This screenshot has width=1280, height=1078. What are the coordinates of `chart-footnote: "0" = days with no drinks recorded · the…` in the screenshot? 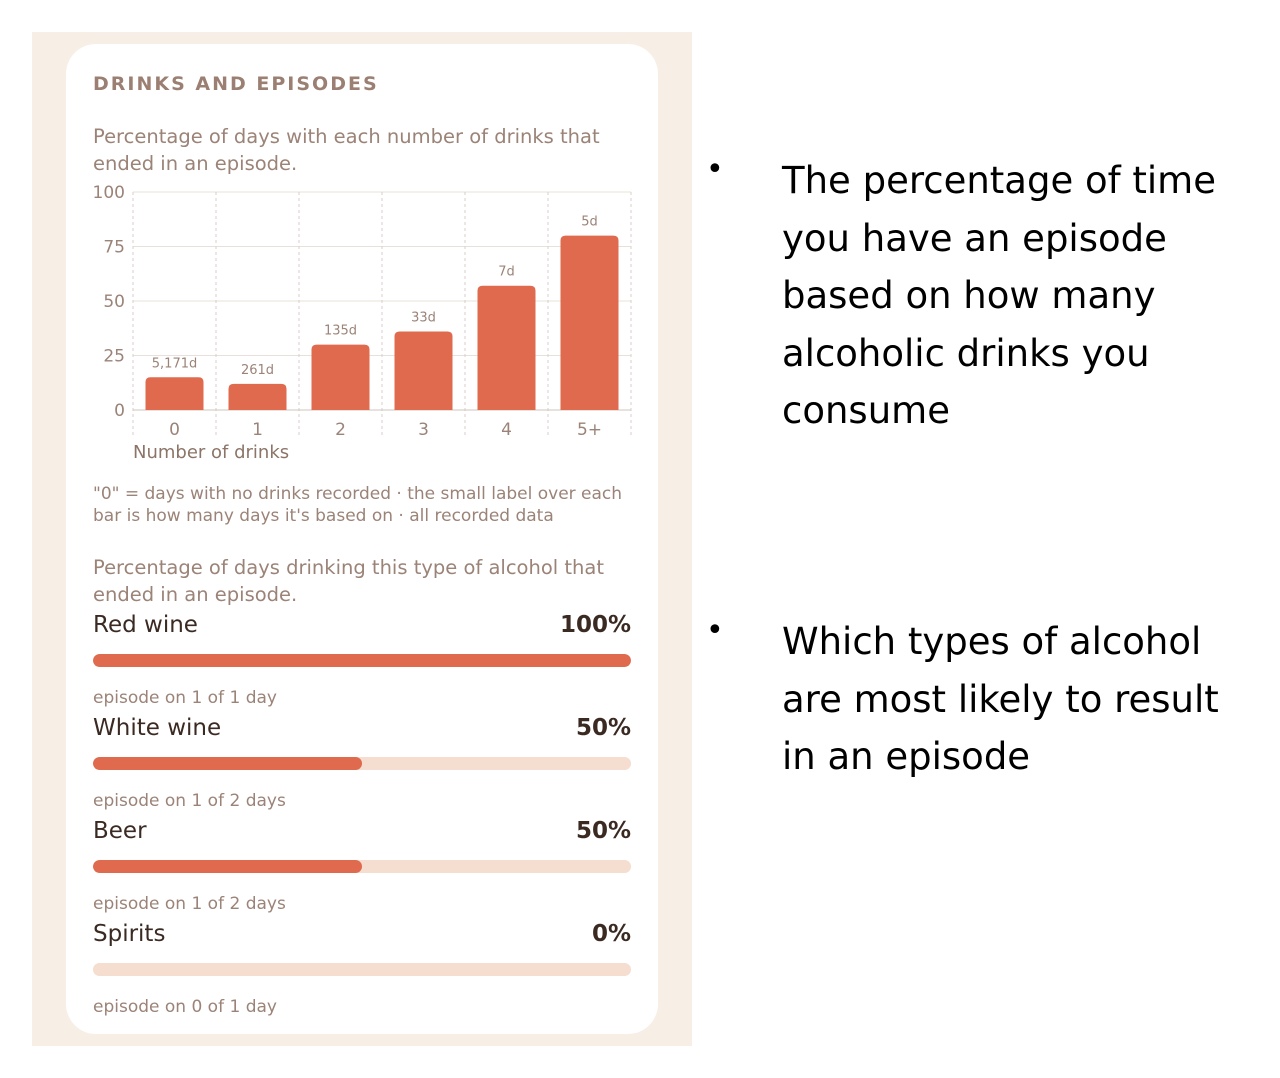 It's located at (358, 505).